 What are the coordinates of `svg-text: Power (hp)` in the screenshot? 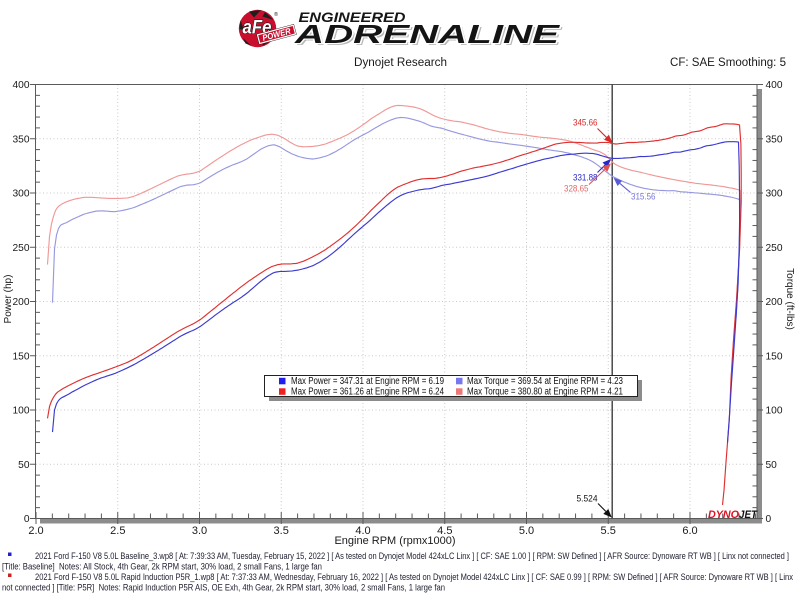 It's located at (8, 299).